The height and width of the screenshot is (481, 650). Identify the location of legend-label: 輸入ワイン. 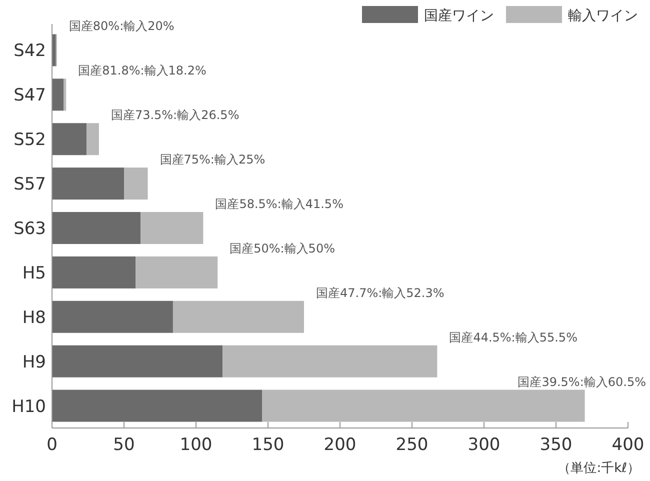
(603, 16).